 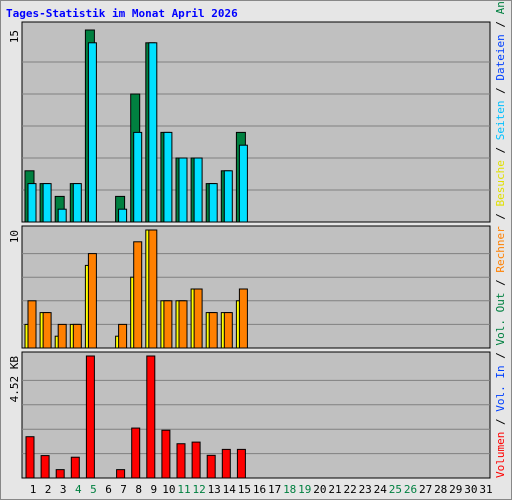 What do you see at coordinates (214, 489) in the screenshot?
I see `x-tick-label-13: 13` at bounding box center [214, 489].